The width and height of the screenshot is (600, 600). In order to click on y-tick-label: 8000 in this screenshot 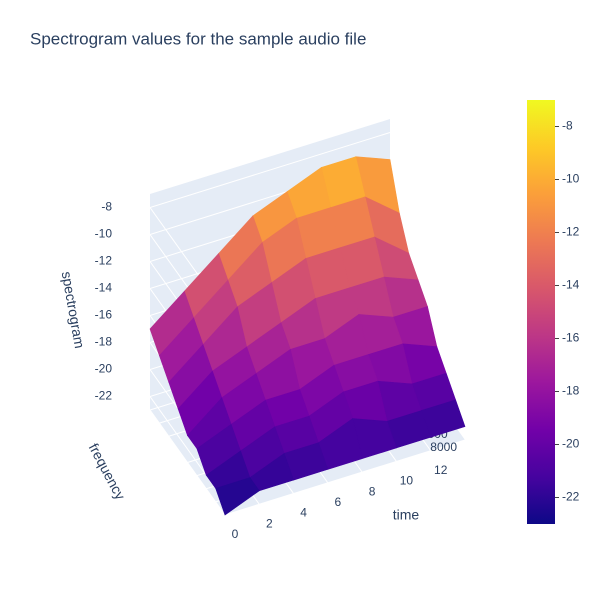, I will do `click(443, 447)`.